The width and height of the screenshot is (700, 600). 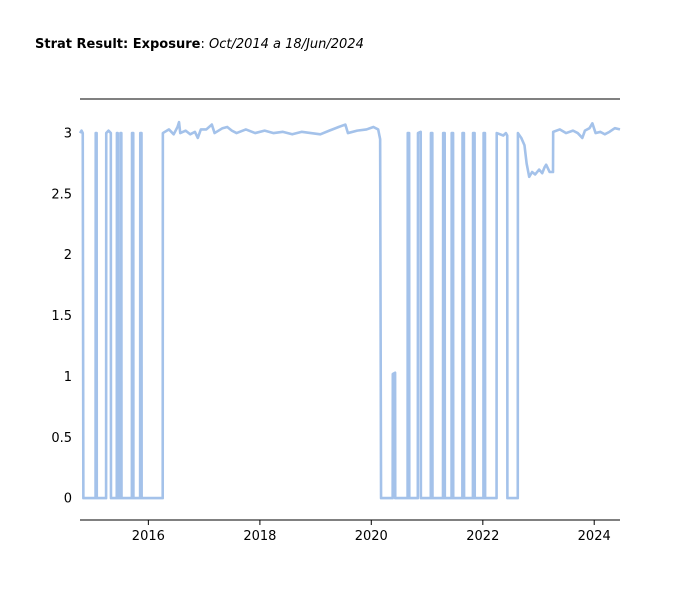 What do you see at coordinates (68, 134) in the screenshot?
I see `y-tick-label: 3` at bounding box center [68, 134].